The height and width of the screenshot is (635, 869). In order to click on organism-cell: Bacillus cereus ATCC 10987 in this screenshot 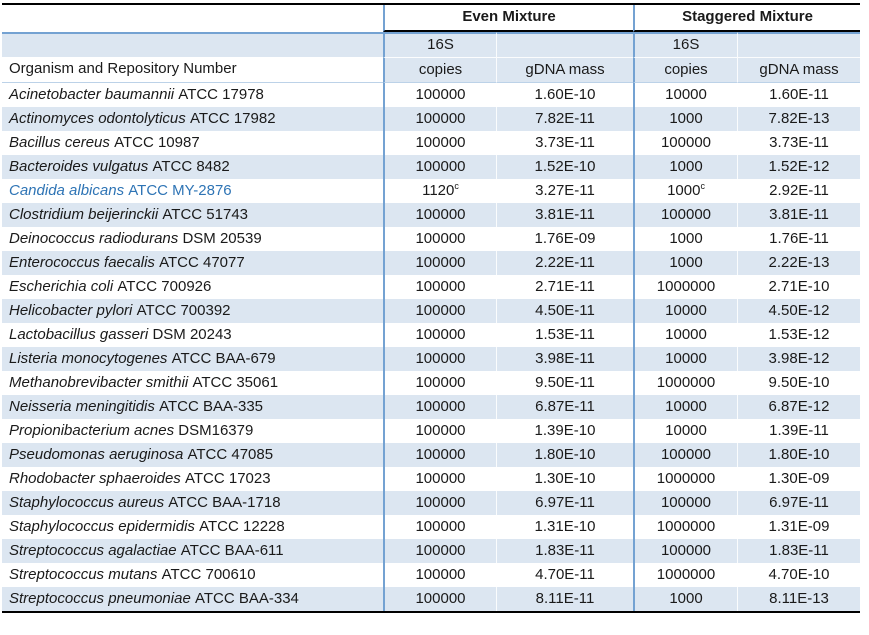, I will do `click(192, 143)`.